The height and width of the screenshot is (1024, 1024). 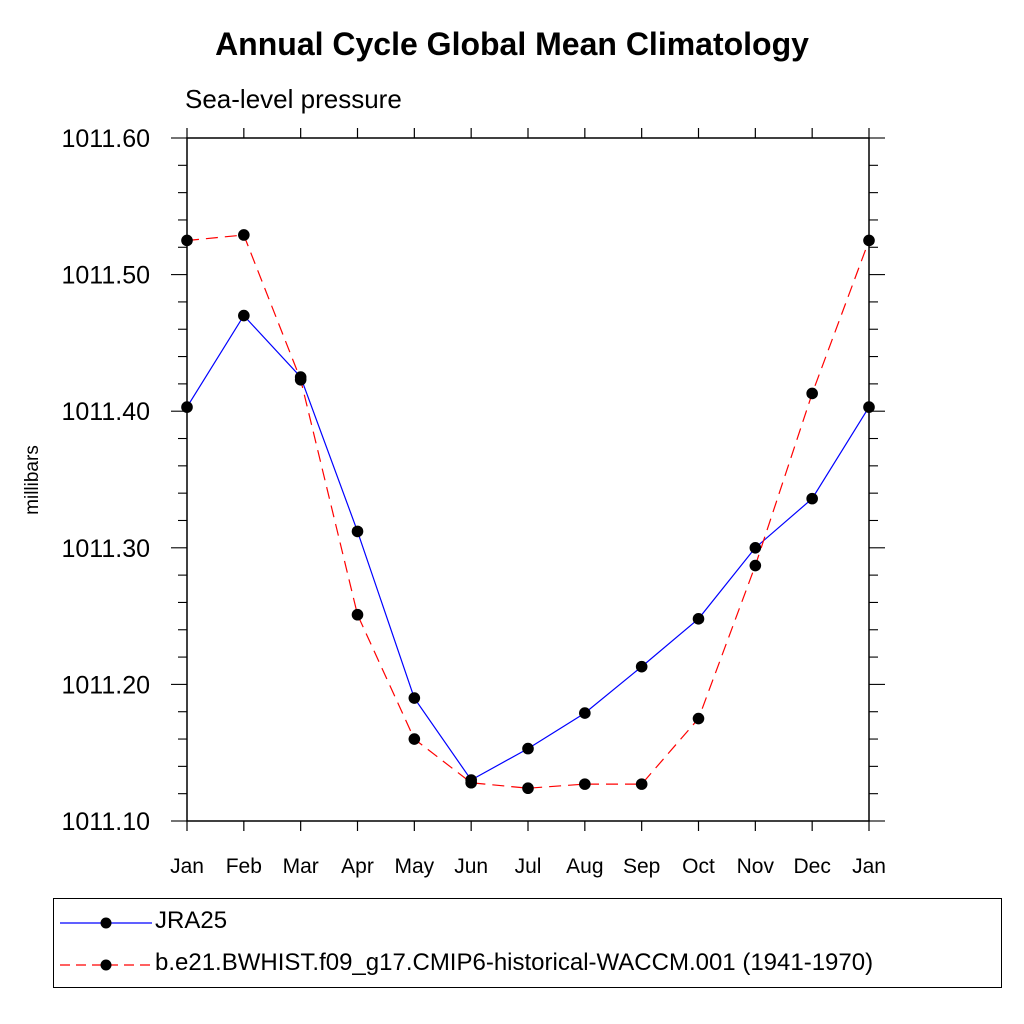 What do you see at coordinates (756, 866) in the screenshot?
I see `x-tick-label: Nov` at bounding box center [756, 866].